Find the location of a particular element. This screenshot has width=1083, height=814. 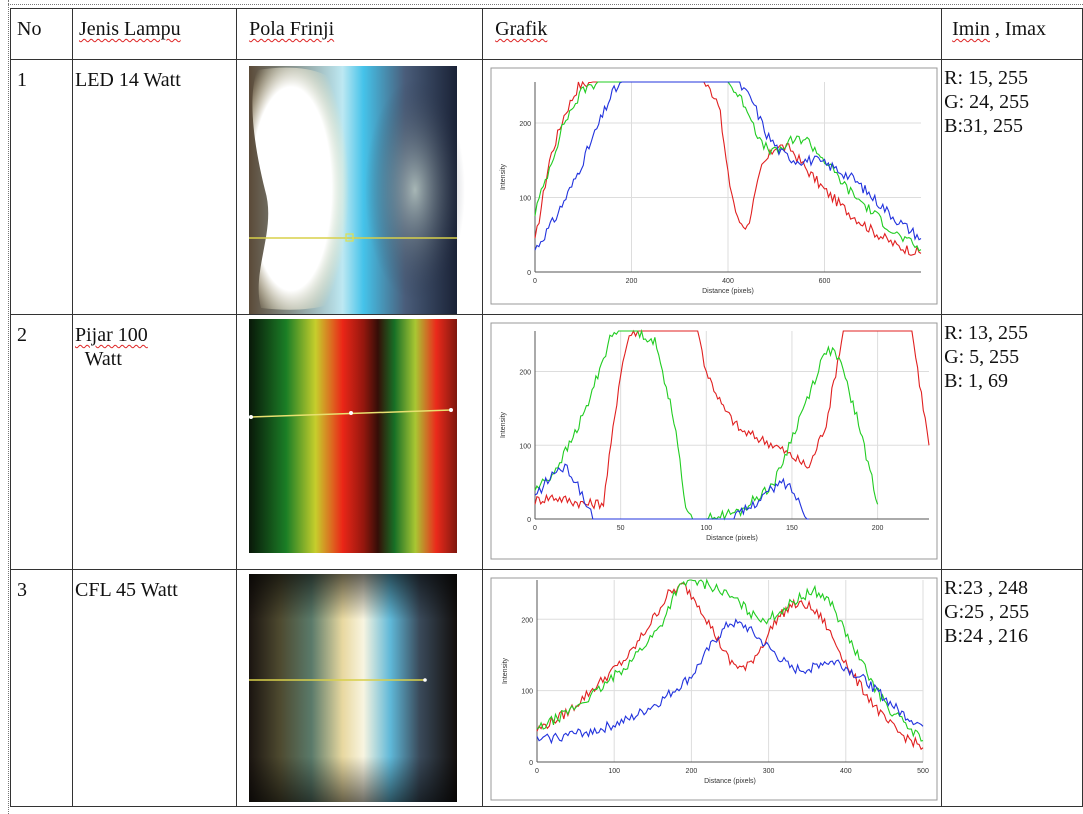

header-lamp-type-label: Jenis Lampu is located at coordinates (130, 29).